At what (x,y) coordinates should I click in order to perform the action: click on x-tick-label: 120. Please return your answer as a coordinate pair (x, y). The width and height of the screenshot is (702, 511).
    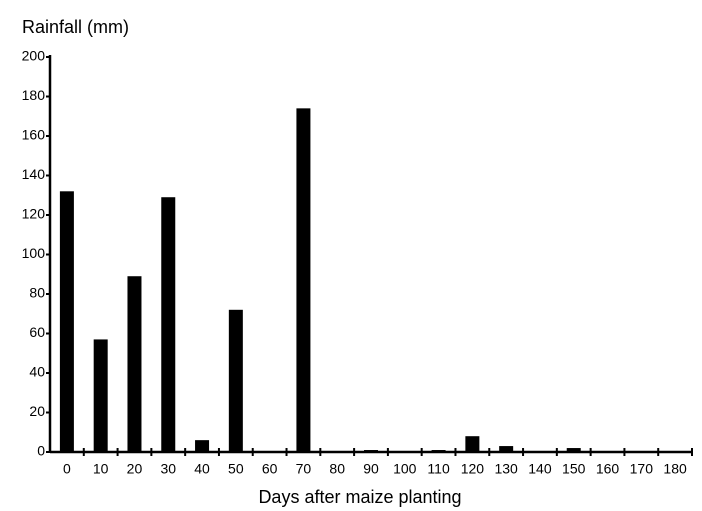
    Looking at the image, I should click on (473, 469).